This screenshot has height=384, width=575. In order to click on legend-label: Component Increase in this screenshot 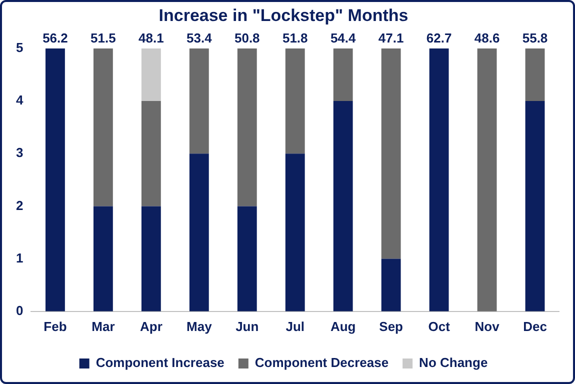, I will do `click(160, 362)`.